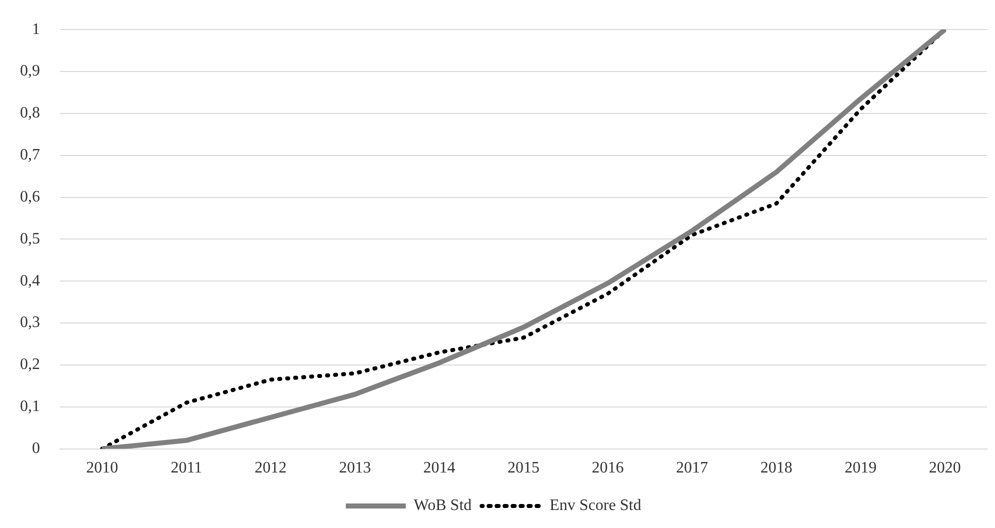  Describe the element at coordinates (30, 323) in the screenshot. I see `y-tick-label: 0,3` at that location.